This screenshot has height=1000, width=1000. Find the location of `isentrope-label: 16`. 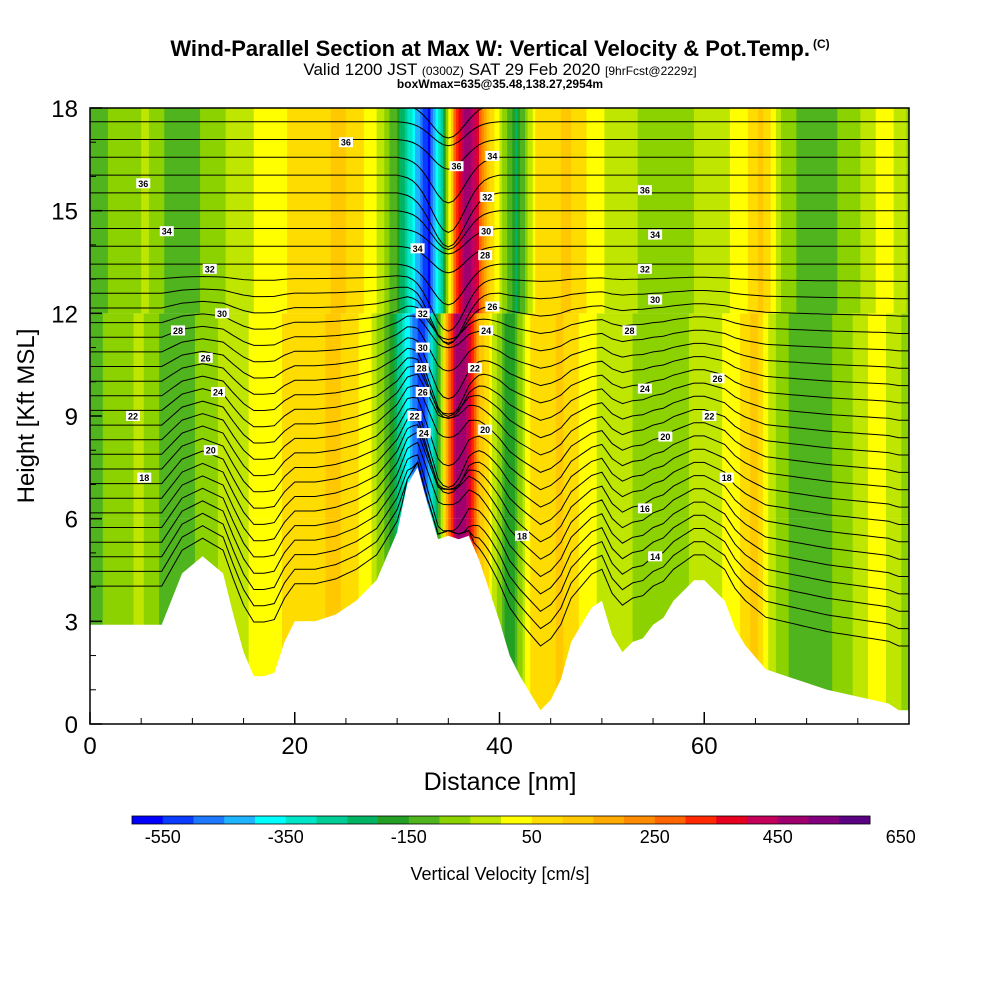

isentrope-label: 16 is located at coordinates (644, 508).